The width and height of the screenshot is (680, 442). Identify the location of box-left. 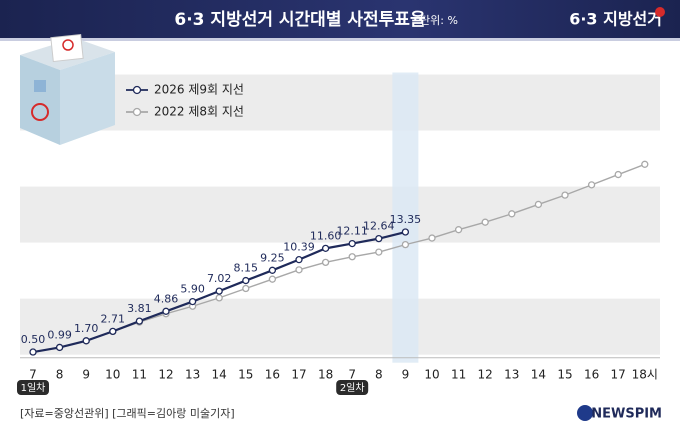
(40, 100).